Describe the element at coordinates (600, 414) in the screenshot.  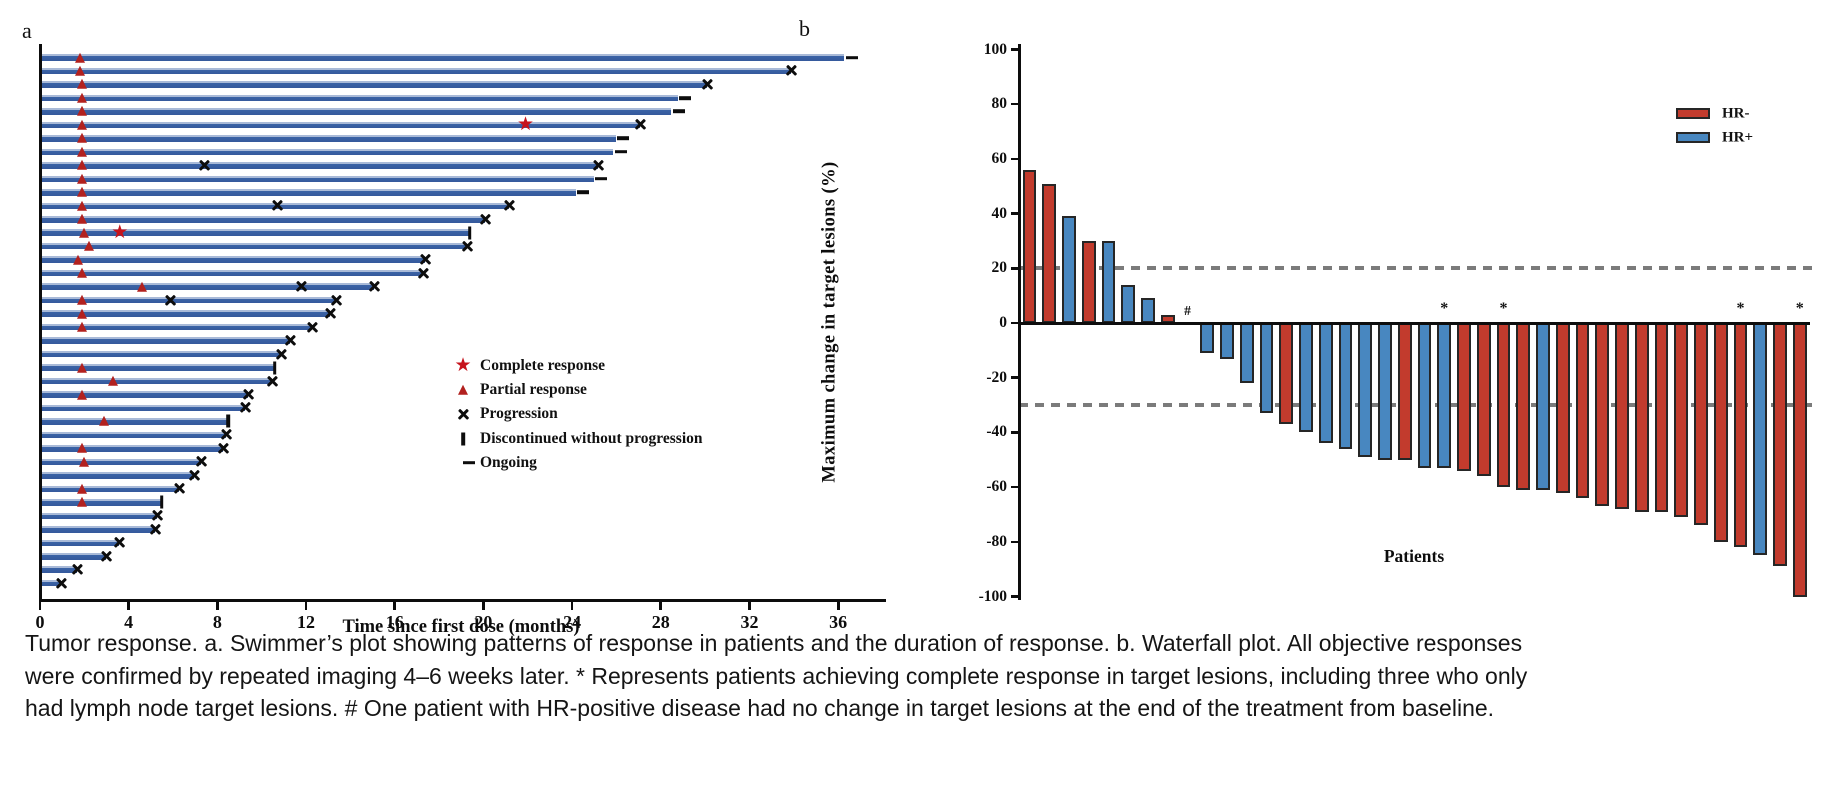
I see `legend-item: Progression` at that location.